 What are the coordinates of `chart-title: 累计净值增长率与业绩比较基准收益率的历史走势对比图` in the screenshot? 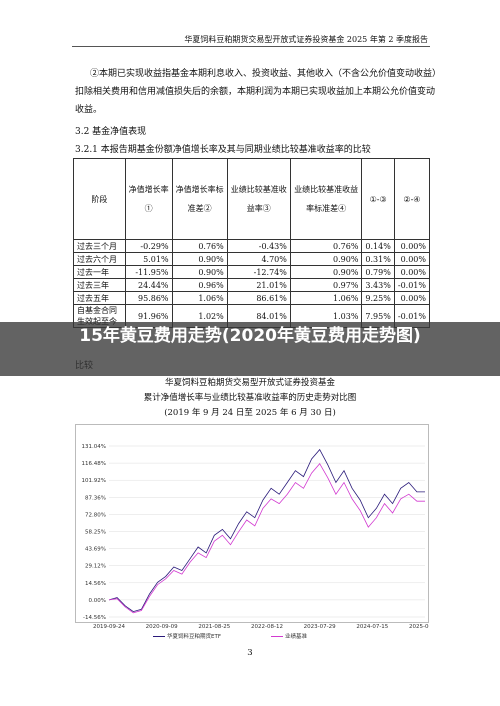 It's located at (250, 398).